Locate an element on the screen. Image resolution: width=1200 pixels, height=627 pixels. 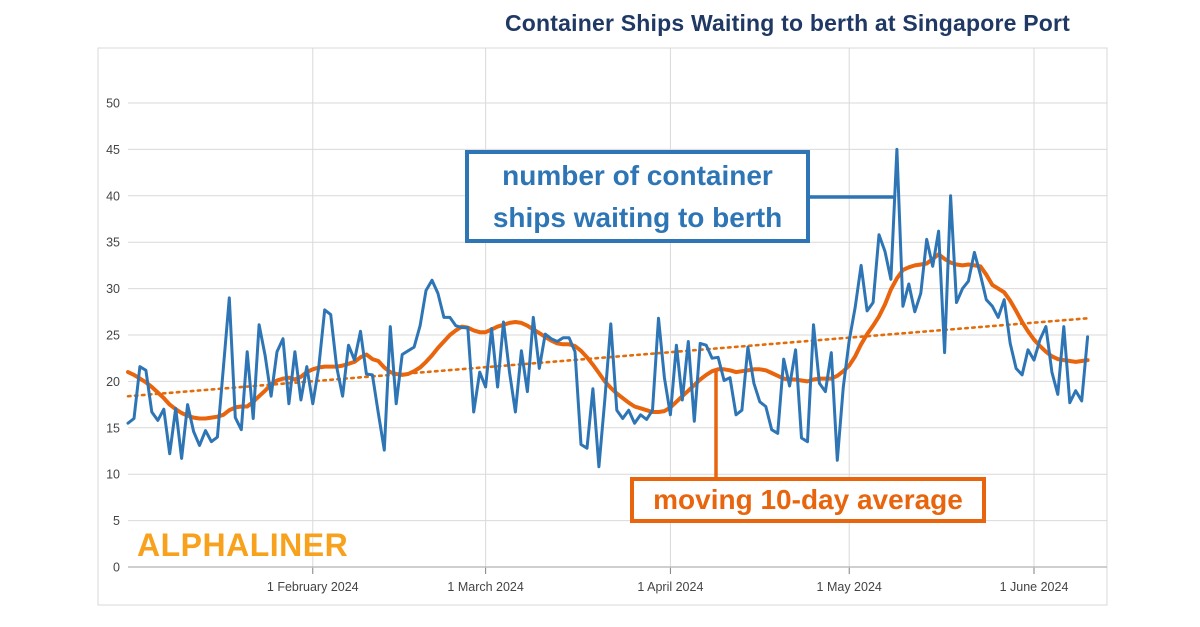
y-axis-tick-label: 10 is located at coordinates (113, 475).